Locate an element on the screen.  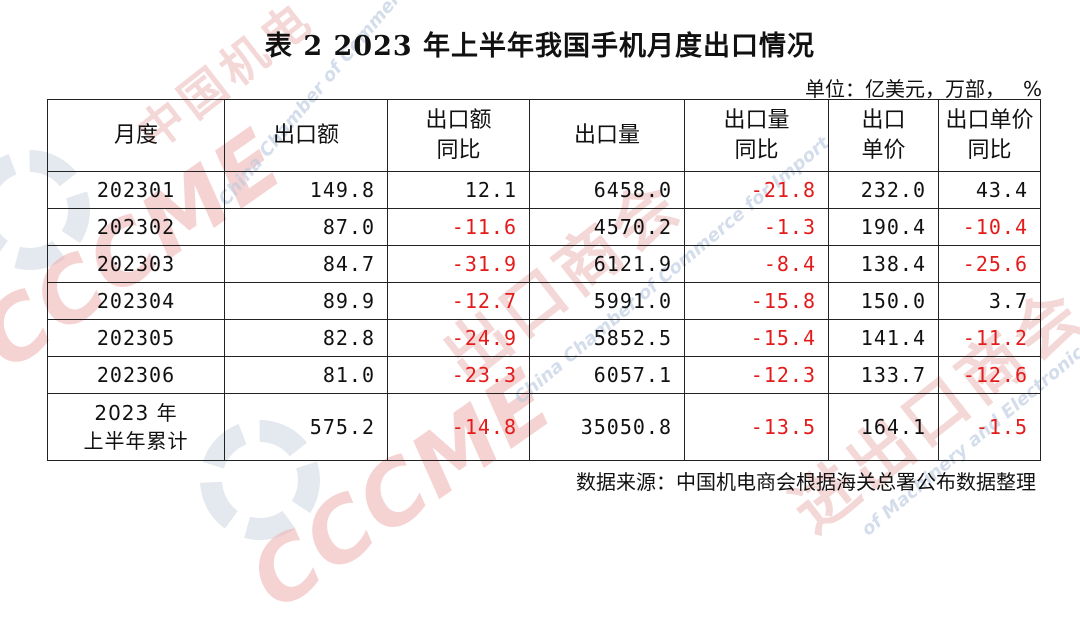
value-yoy-cell: -11.6 is located at coordinates (458, 227).